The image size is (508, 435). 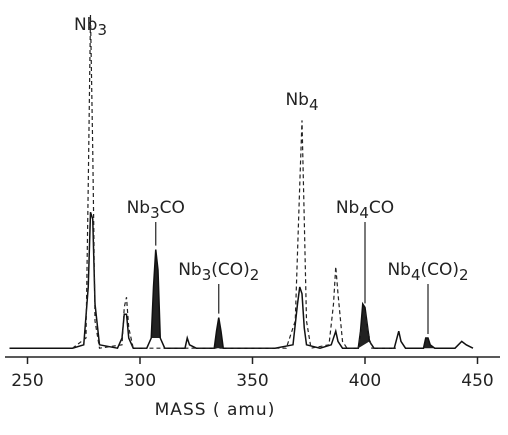 I want to click on peak-label: Nb4(CO)2, so click(x=427, y=272).